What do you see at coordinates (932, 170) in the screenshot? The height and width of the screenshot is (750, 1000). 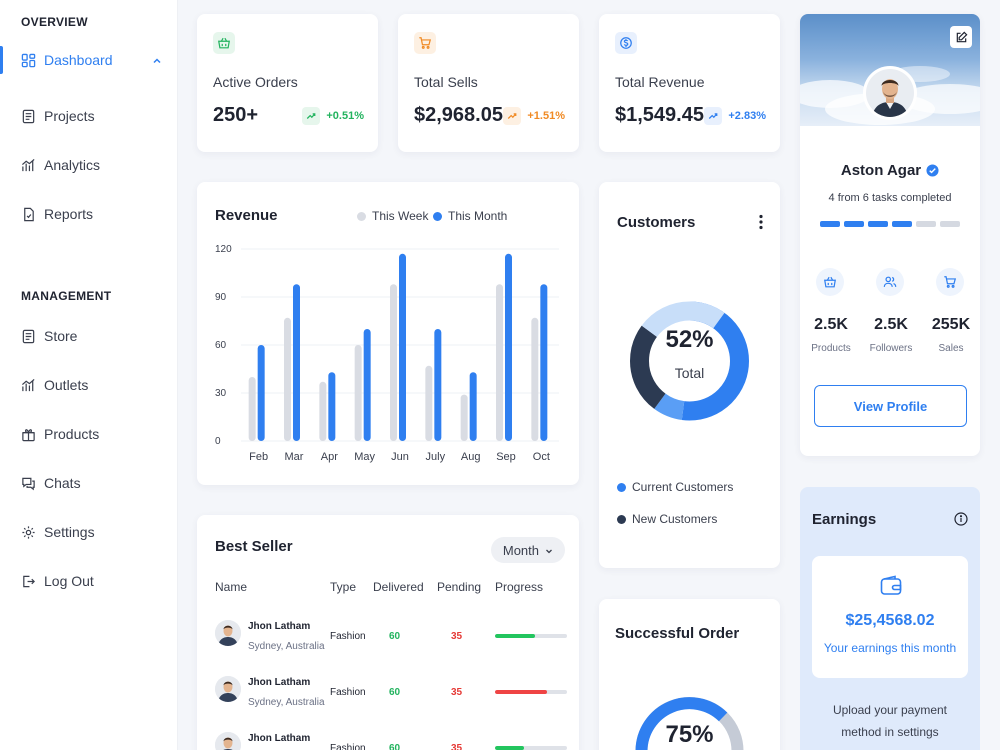 I see `verified-badge-icon` at bounding box center [932, 170].